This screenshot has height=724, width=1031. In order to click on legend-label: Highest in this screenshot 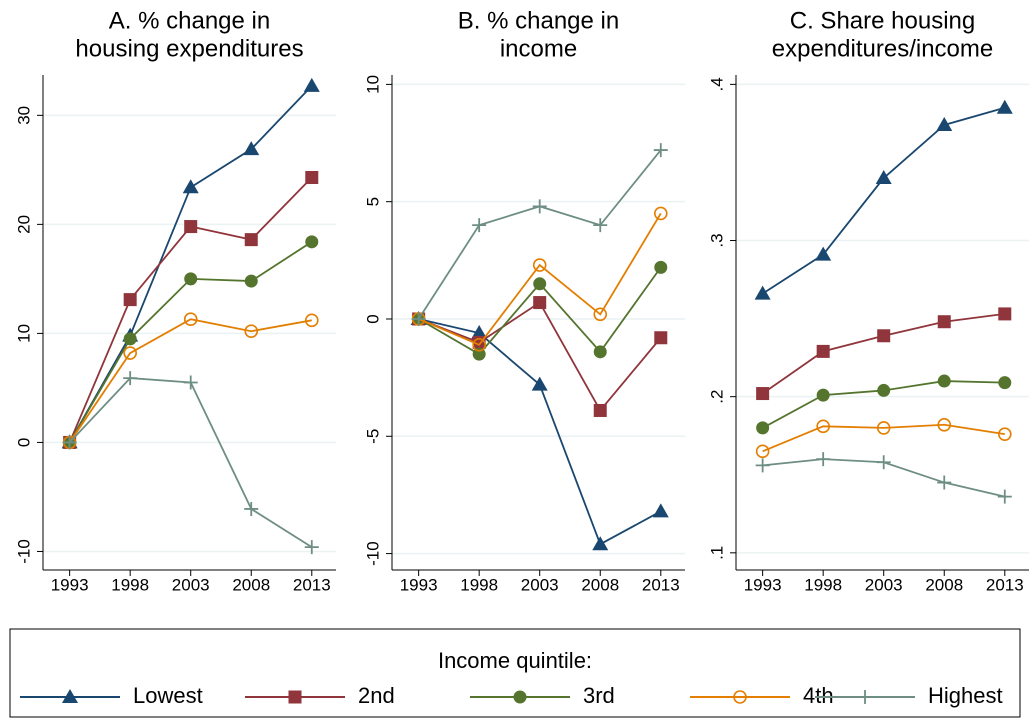, I will do `click(965, 695)`.